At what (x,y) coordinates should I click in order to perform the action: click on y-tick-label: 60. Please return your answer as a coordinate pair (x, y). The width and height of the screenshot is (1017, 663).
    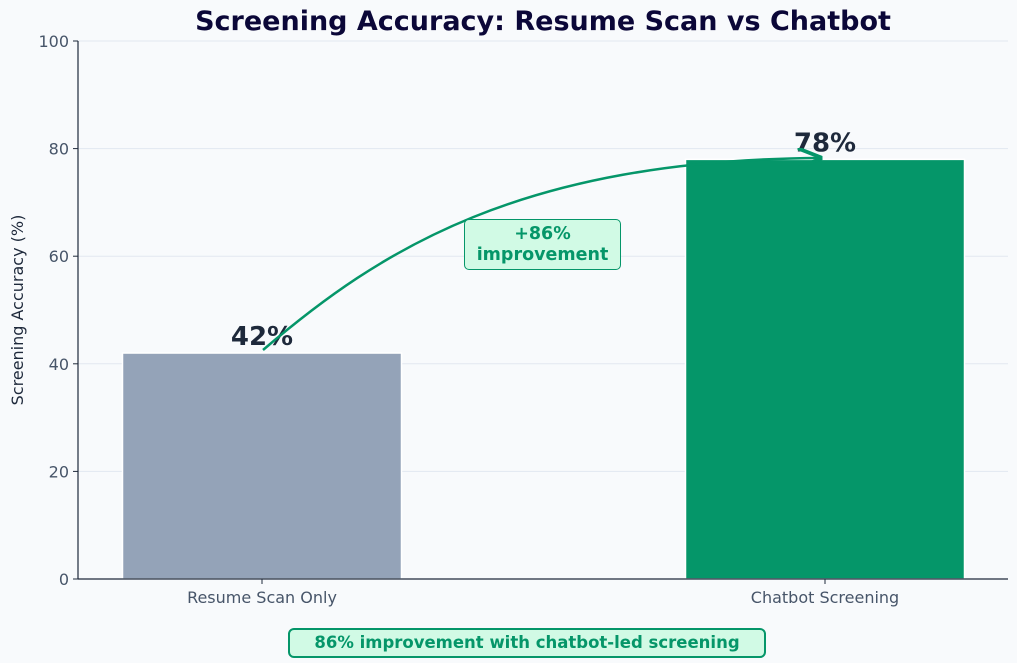
    Looking at the image, I should click on (59, 256).